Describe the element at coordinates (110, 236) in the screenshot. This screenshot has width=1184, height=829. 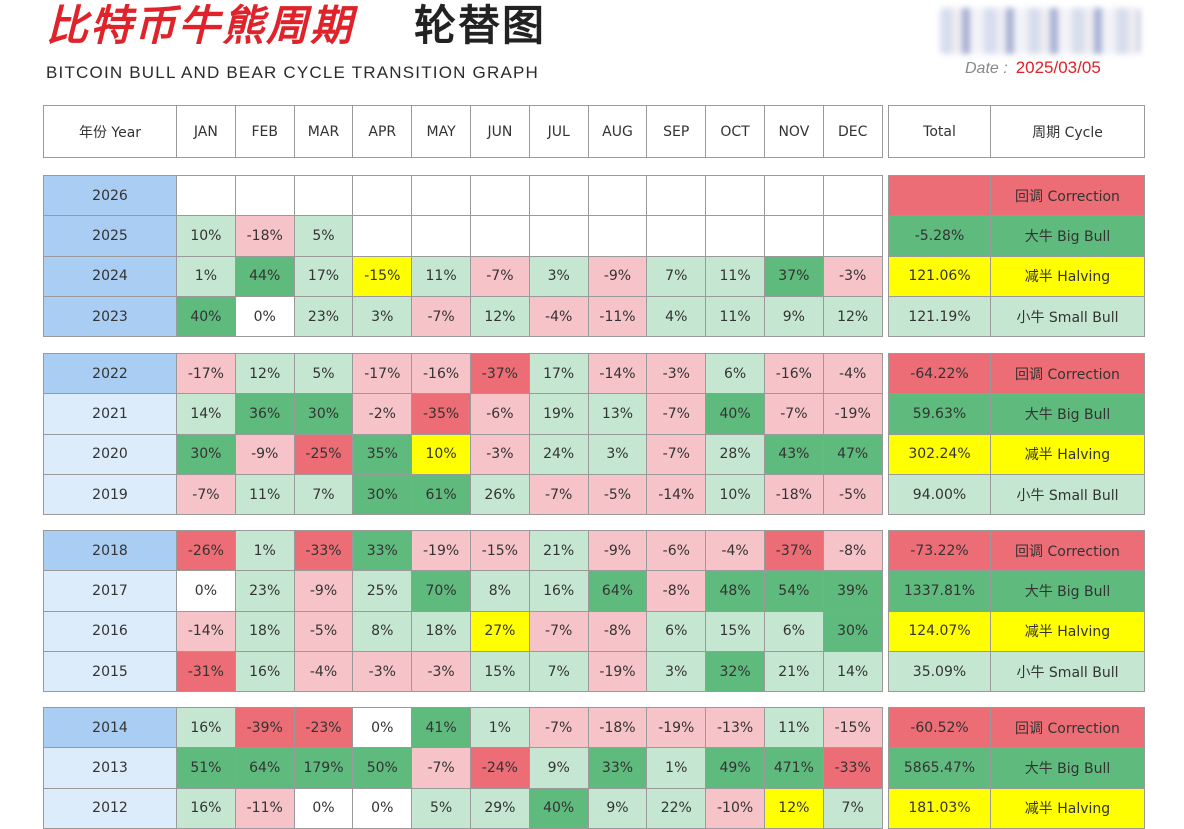
I see `year-cell: 2025` at that location.